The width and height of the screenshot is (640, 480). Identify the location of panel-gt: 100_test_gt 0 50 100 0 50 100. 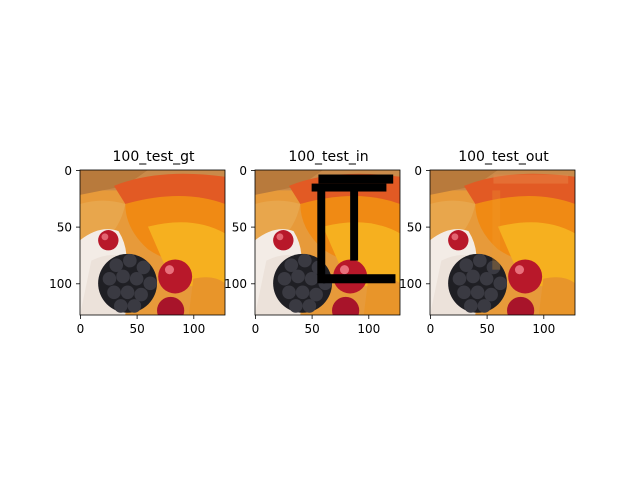
(137, 242).